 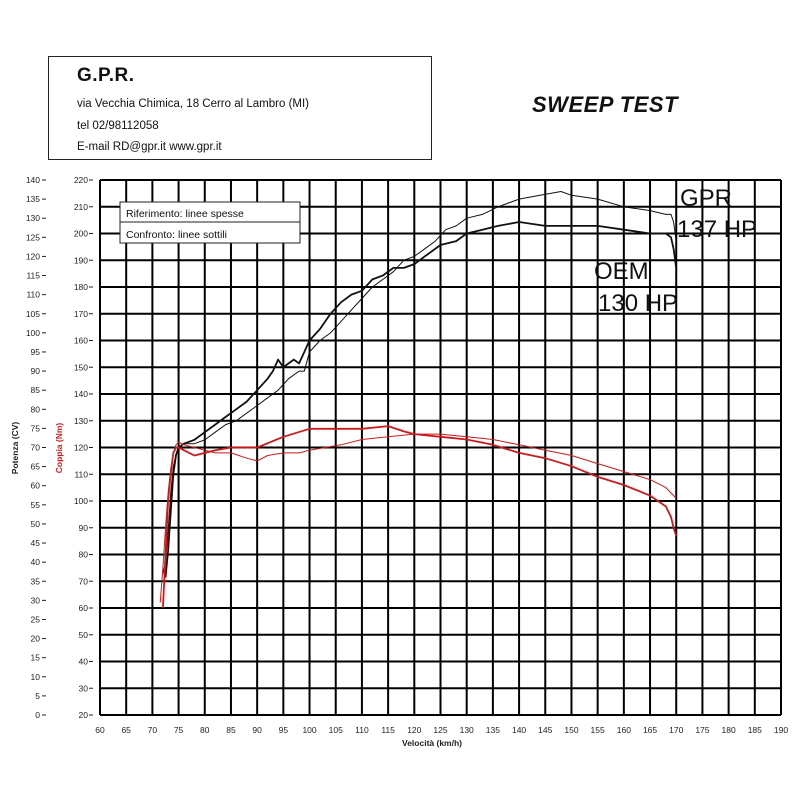 I want to click on torque-tick-label: 100, so click(x=81, y=501).